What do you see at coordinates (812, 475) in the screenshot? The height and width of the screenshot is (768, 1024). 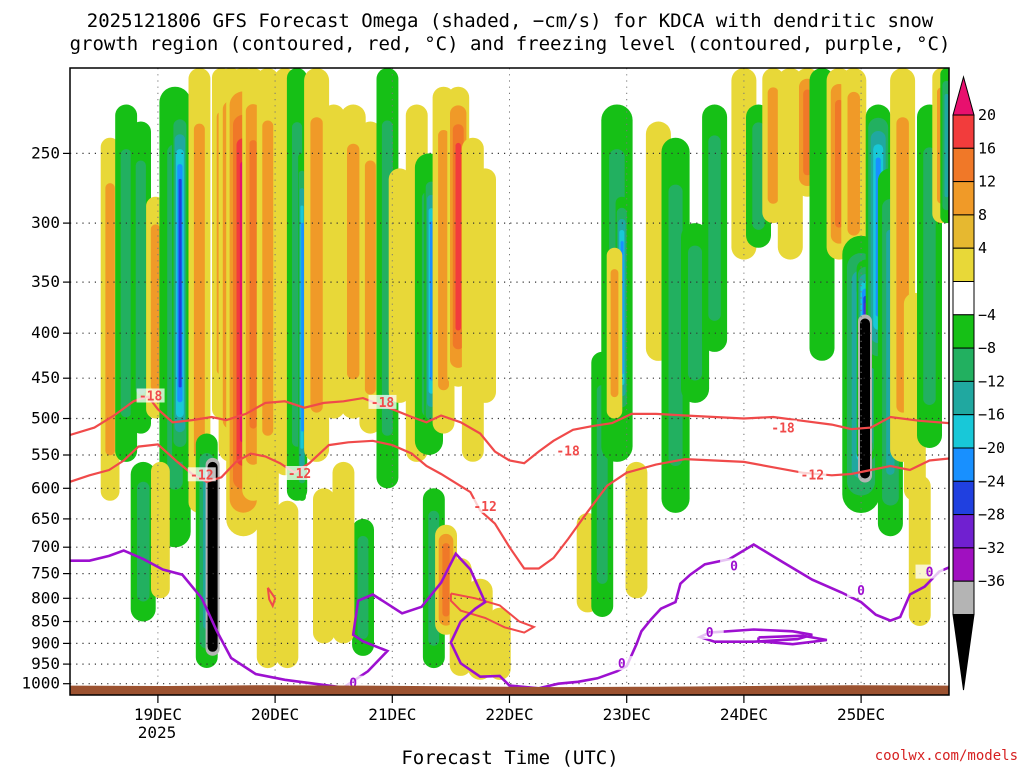 I see `dgz-label-minus12-3: -12` at bounding box center [812, 475].